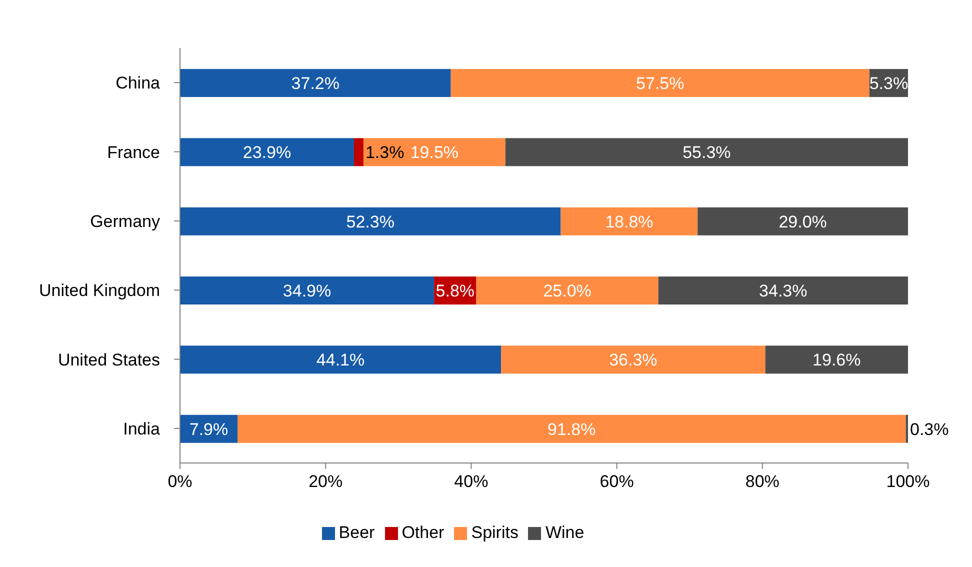 This screenshot has height=567, width=972. I want to click on data-label: 5.8%, so click(455, 290).